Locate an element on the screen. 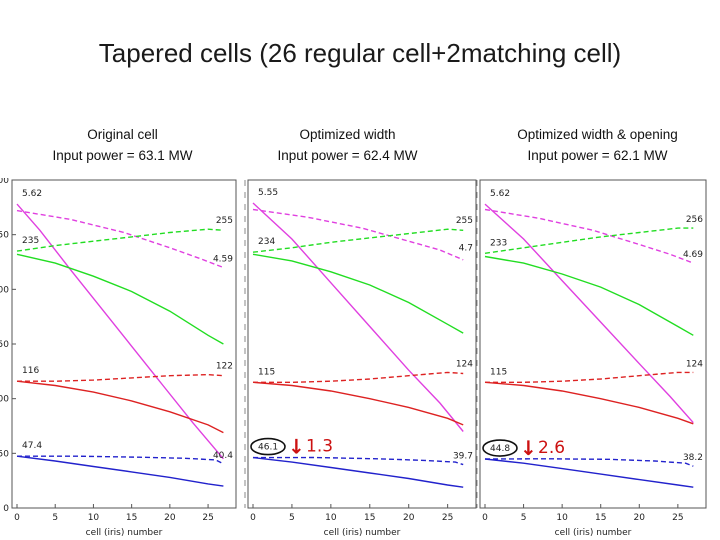 The image size is (720, 540). y-tick-label: 150 is located at coordinates (4, 345).